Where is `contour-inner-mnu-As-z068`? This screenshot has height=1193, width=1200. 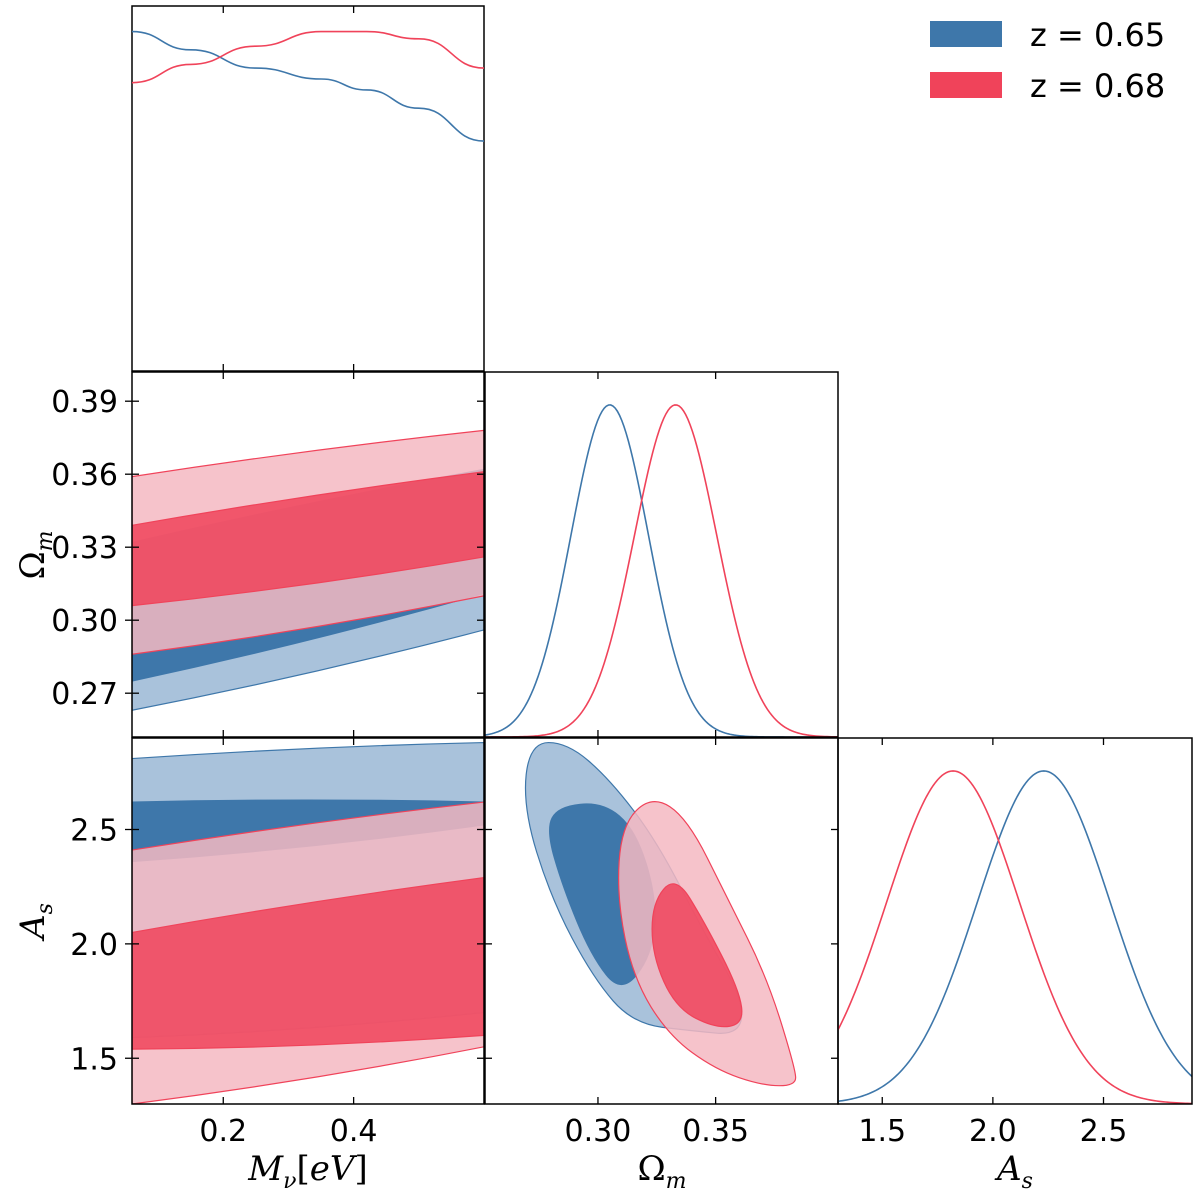
contour-inner-mnu-As-z068 is located at coordinates (308, 963).